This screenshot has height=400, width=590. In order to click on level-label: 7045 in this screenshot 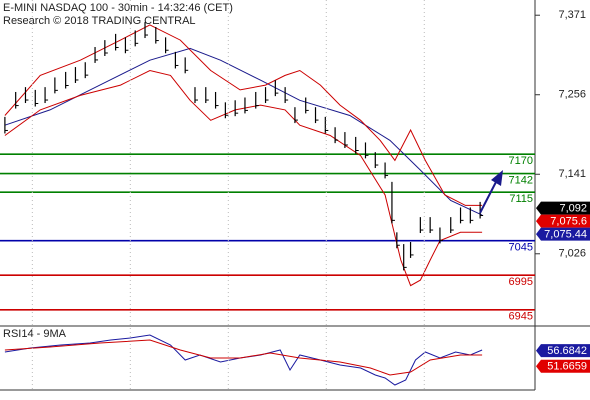, I will do `click(521, 248)`.